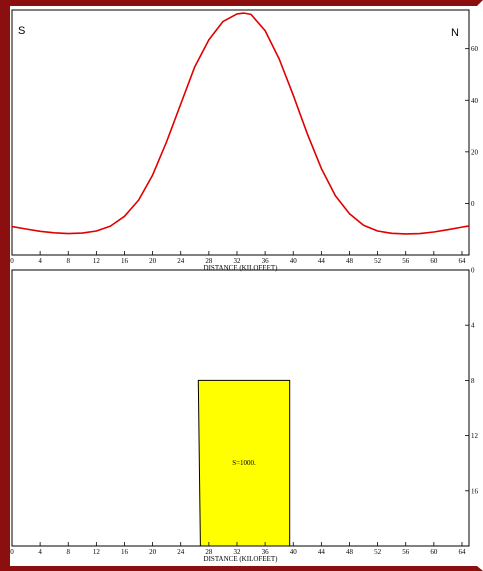 This screenshot has height=571, width=483. Describe the element at coordinates (472, 126) in the screenshot. I see `top-y-ticks: 0 20 40 60` at that location.